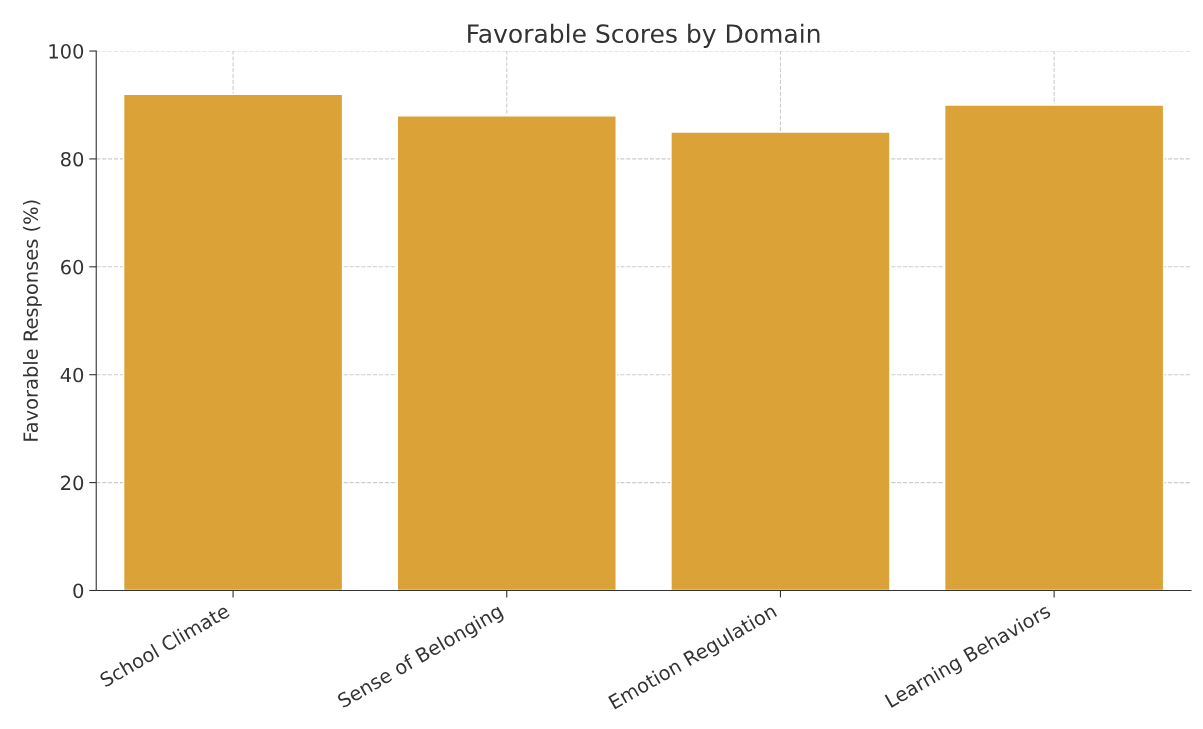 Image resolution: width=1203 pixels, height=729 pixels. Describe the element at coordinates (78, 591) in the screenshot. I see `y-tick-label: 0` at that location.